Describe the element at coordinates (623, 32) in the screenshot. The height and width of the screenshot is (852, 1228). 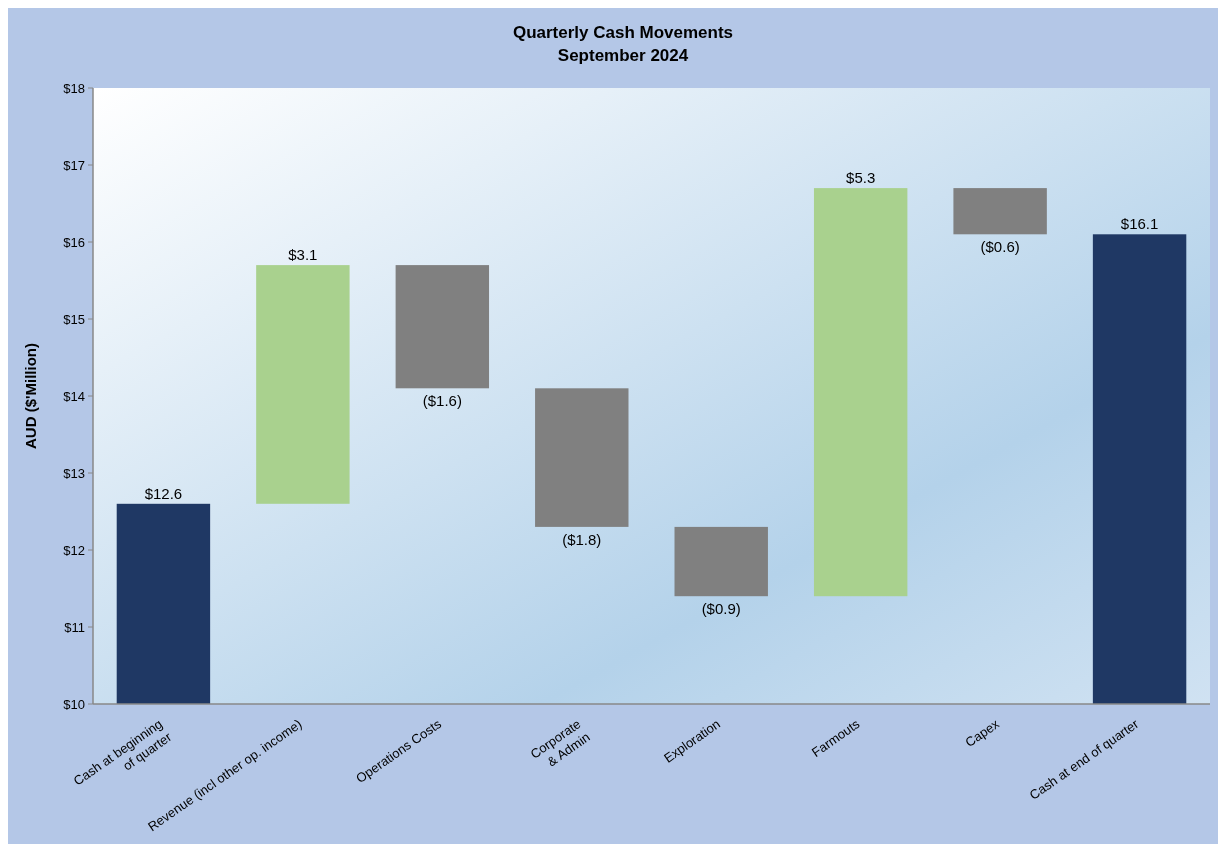
I see `chart-title: Quarterly Cash Movements` at that location.